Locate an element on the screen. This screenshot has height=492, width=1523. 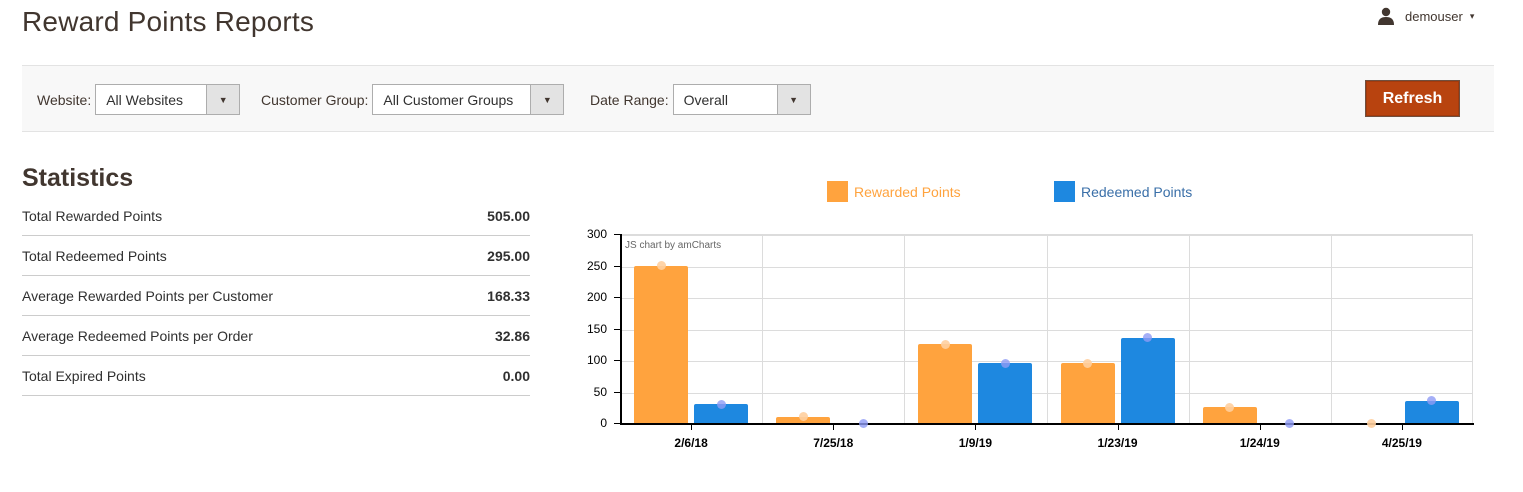
stat-label: Average Redeemed Points per Order is located at coordinates (137, 335).